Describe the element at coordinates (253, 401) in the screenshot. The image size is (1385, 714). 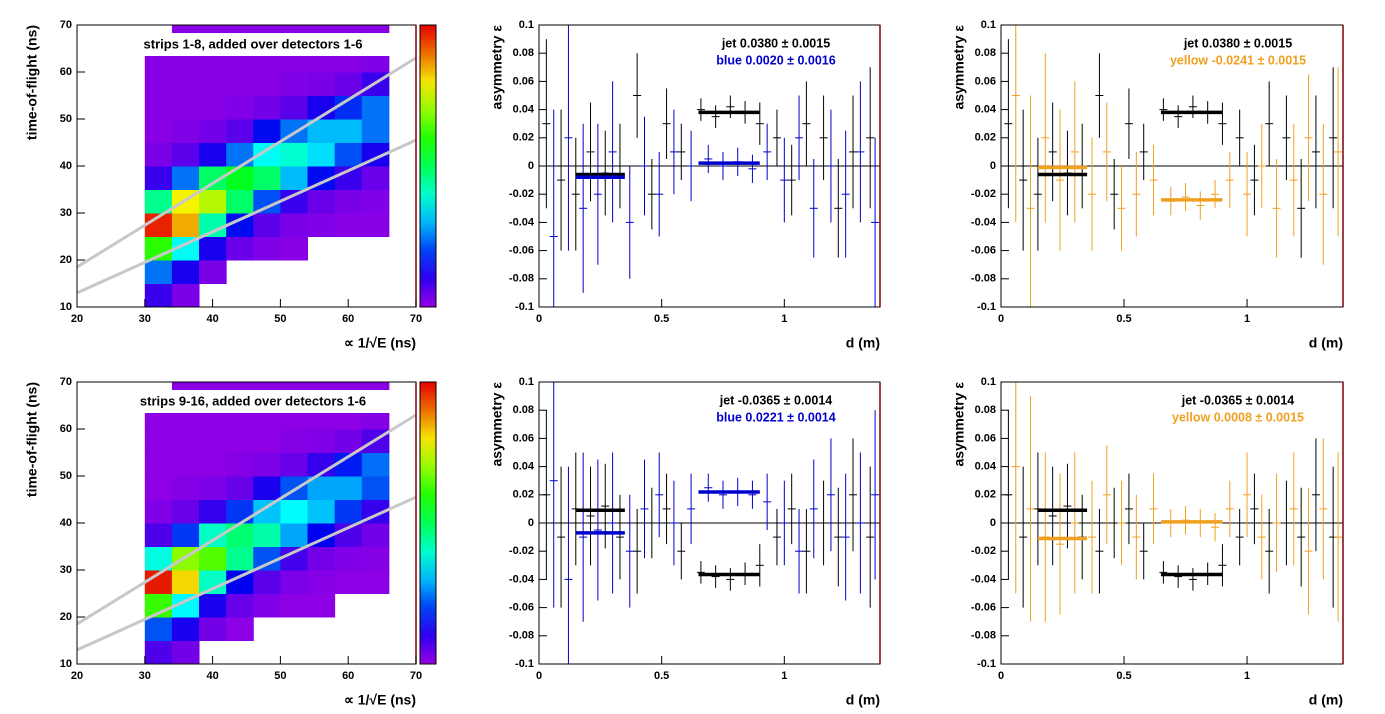
I see `title-box` at that location.